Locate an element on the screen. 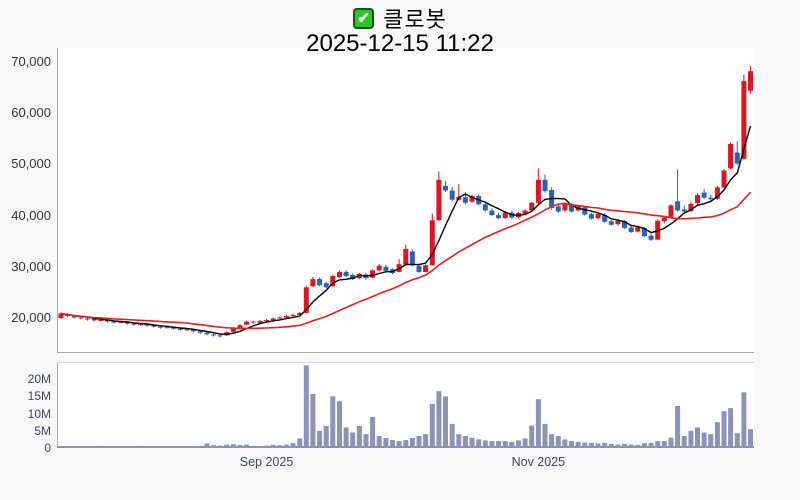 The image size is (800, 500). volume-axis-tick: 5M is located at coordinates (42, 430).